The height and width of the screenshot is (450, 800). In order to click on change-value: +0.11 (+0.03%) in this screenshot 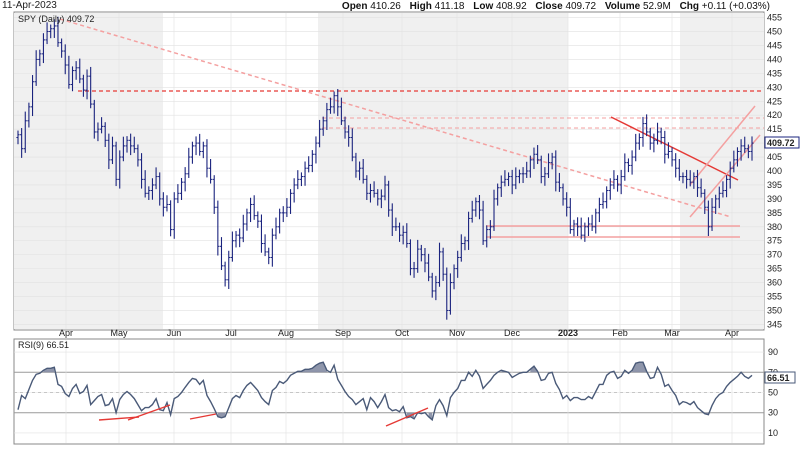, I will do `click(735, 6)`.